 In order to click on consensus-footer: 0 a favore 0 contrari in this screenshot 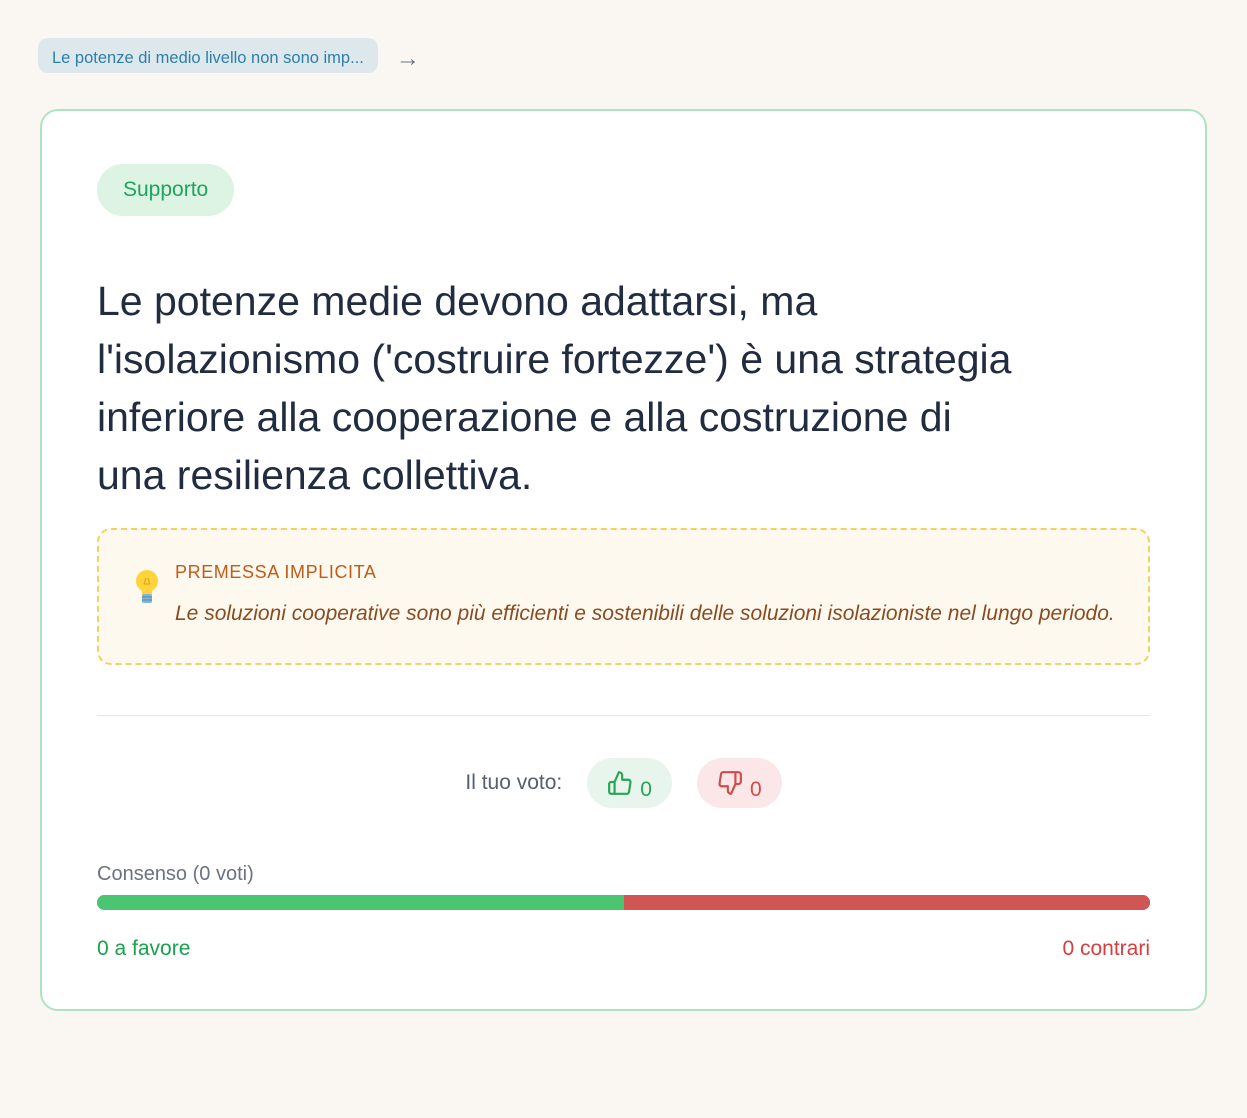, I will do `click(623, 949)`.